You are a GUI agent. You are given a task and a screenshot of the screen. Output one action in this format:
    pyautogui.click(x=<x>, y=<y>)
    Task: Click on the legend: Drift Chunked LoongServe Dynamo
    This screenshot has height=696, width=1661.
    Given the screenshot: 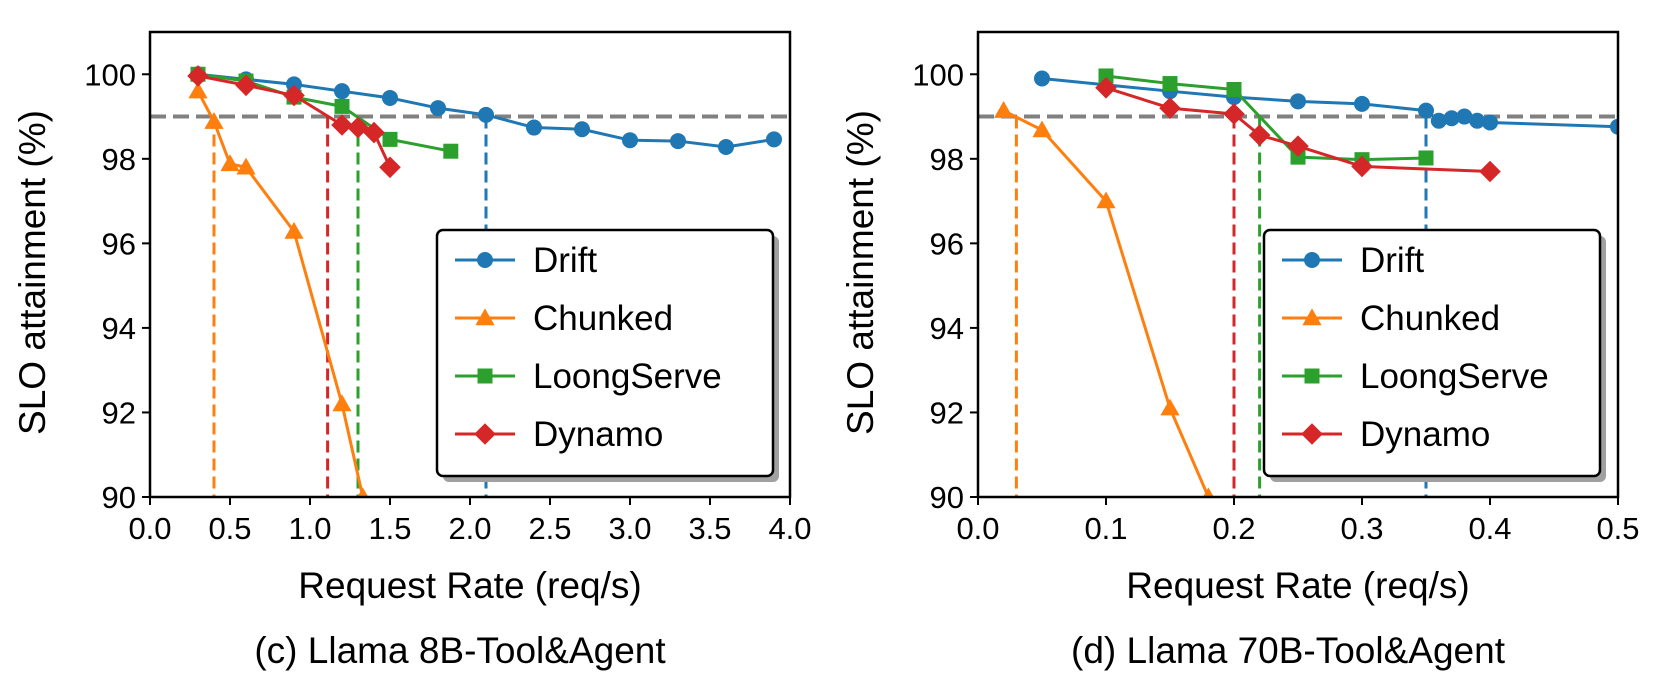 What is the action you would take?
    pyautogui.click(x=1434, y=355)
    